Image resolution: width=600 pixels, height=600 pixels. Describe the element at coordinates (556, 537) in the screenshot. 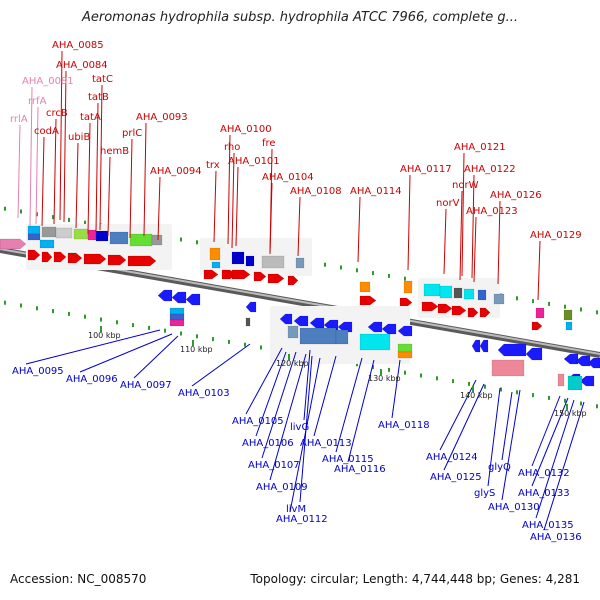

I see `reverse-gene-label: AHA_0136` at that location.